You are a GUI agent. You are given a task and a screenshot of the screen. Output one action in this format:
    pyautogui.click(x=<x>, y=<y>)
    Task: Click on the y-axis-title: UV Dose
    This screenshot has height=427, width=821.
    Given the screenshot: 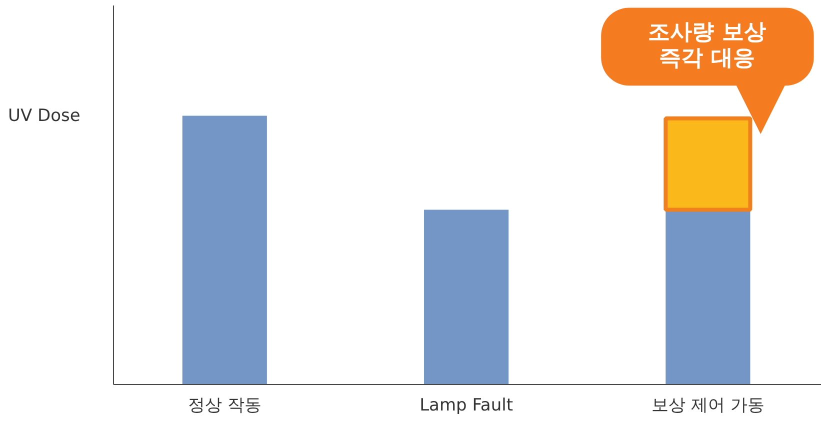 What is the action you would take?
    pyautogui.click(x=44, y=116)
    